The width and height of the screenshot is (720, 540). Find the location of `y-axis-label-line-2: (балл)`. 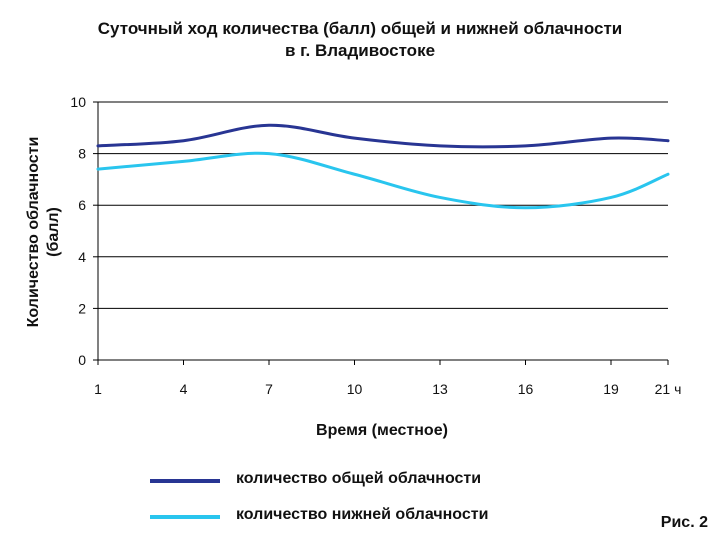

y-axis-label-line-2: (балл) is located at coordinates (53, 232).